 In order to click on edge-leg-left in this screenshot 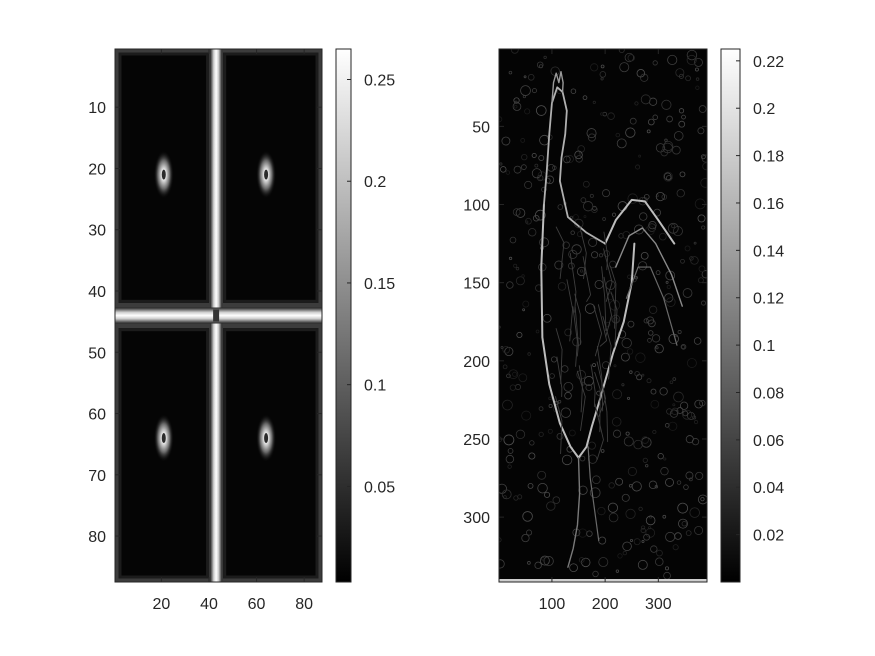, I will do `click(574, 512)`.